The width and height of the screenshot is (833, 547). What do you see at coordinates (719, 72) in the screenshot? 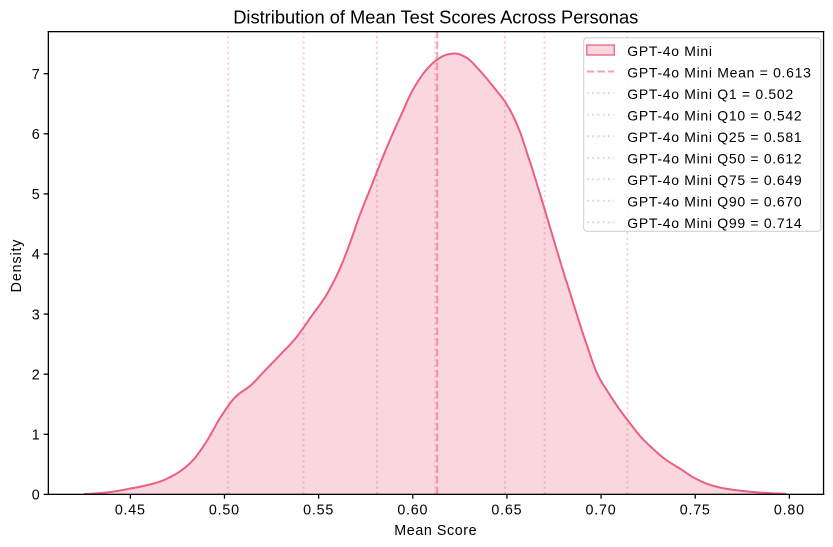
I see `svg-text: GPT-4o Mini Mean = 0.613` at bounding box center [719, 72].